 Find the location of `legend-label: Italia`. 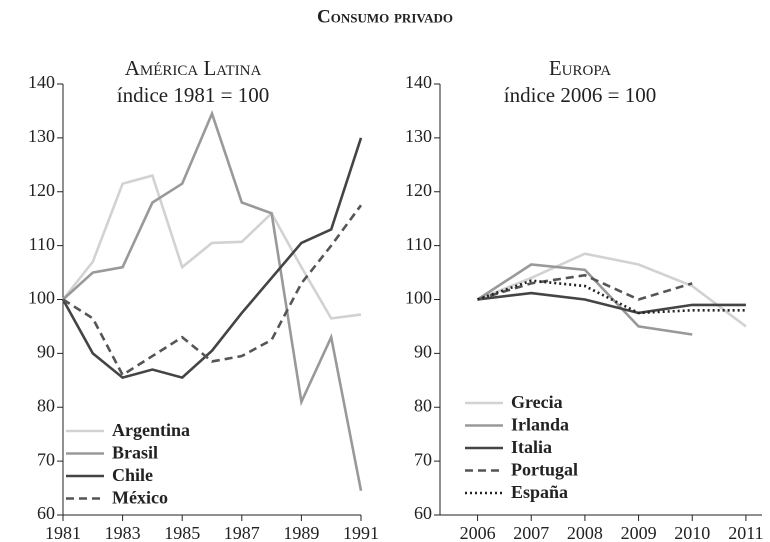

legend-label: Italia is located at coordinates (531, 447).